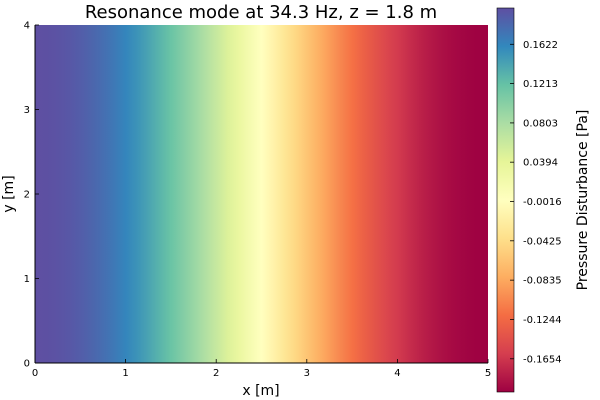 This screenshot has width=600, height=400. What do you see at coordinates (542, 359) in the screenshot?
I see `colorbar-tick-label: -0.1654` at bounding box center [542, 359].